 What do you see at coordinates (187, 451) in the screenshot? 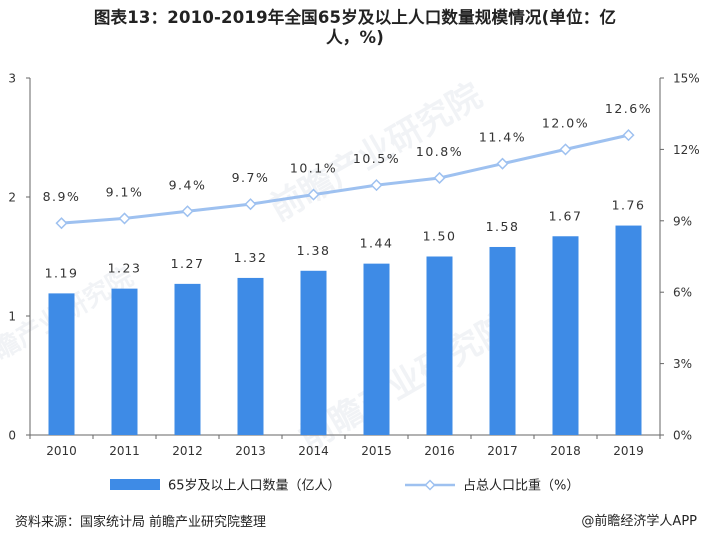
I see `x-axis-tick-label: 2012` at bounding box center [187, 451].